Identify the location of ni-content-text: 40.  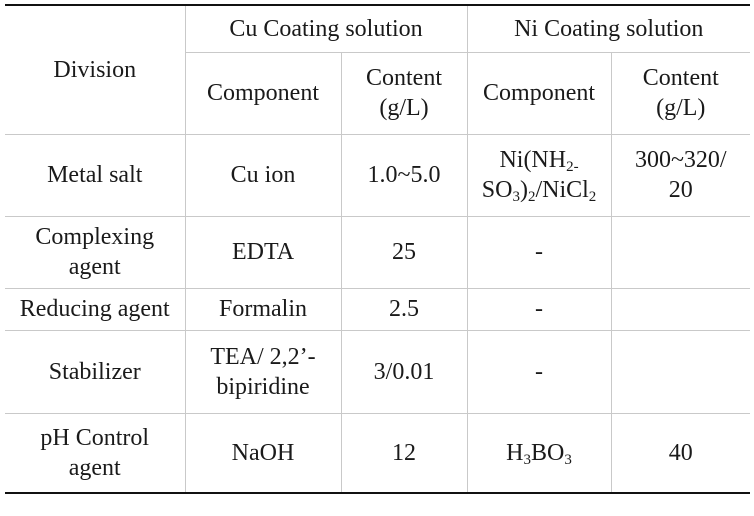
(680, 452).